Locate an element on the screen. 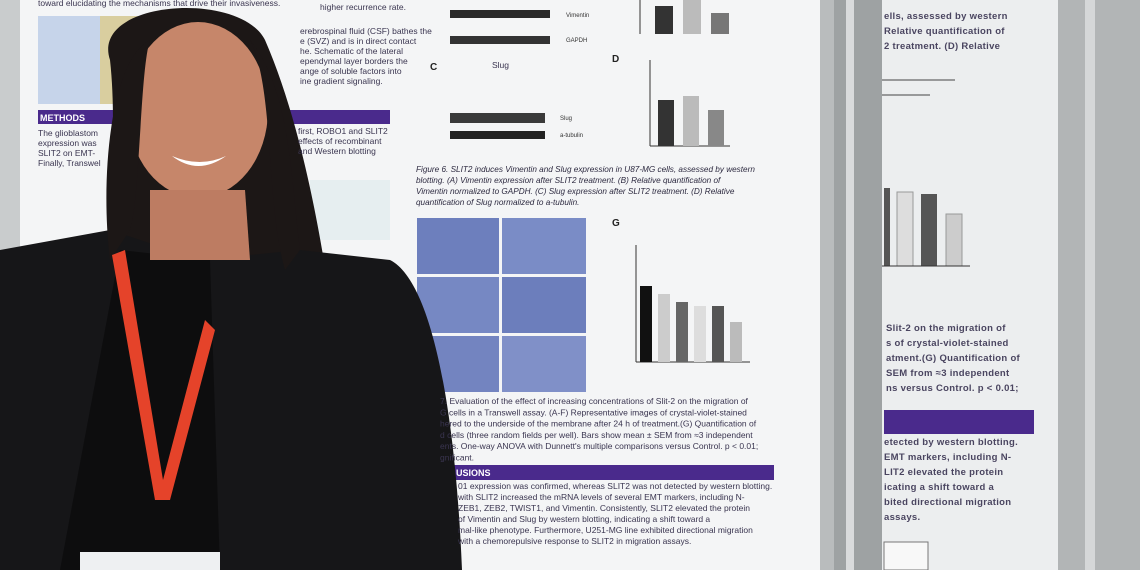 The width and height of the screenshot is (1140, 570). chart-d is located at coordinates (689, 103).